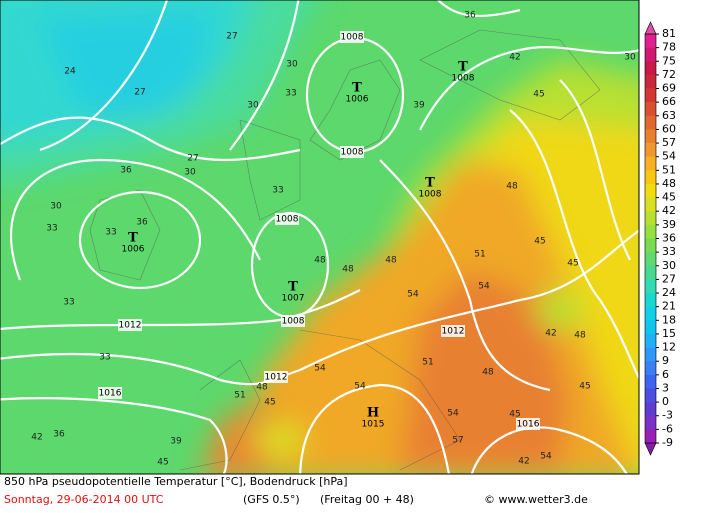 The height and width of the screenshot is (513, 704). What do you see at coordinates (70, 72) in the screenshot?
I see `isotherm-label: 24` at bounding box center [70, 72].